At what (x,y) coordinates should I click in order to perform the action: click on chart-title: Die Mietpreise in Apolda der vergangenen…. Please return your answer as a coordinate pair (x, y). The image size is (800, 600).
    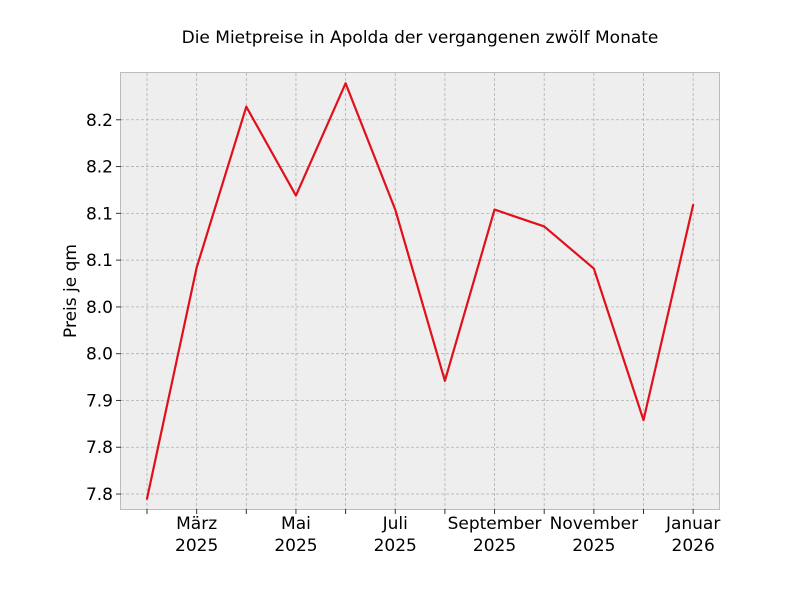
    Looking at the image, I should click on (420, 38).